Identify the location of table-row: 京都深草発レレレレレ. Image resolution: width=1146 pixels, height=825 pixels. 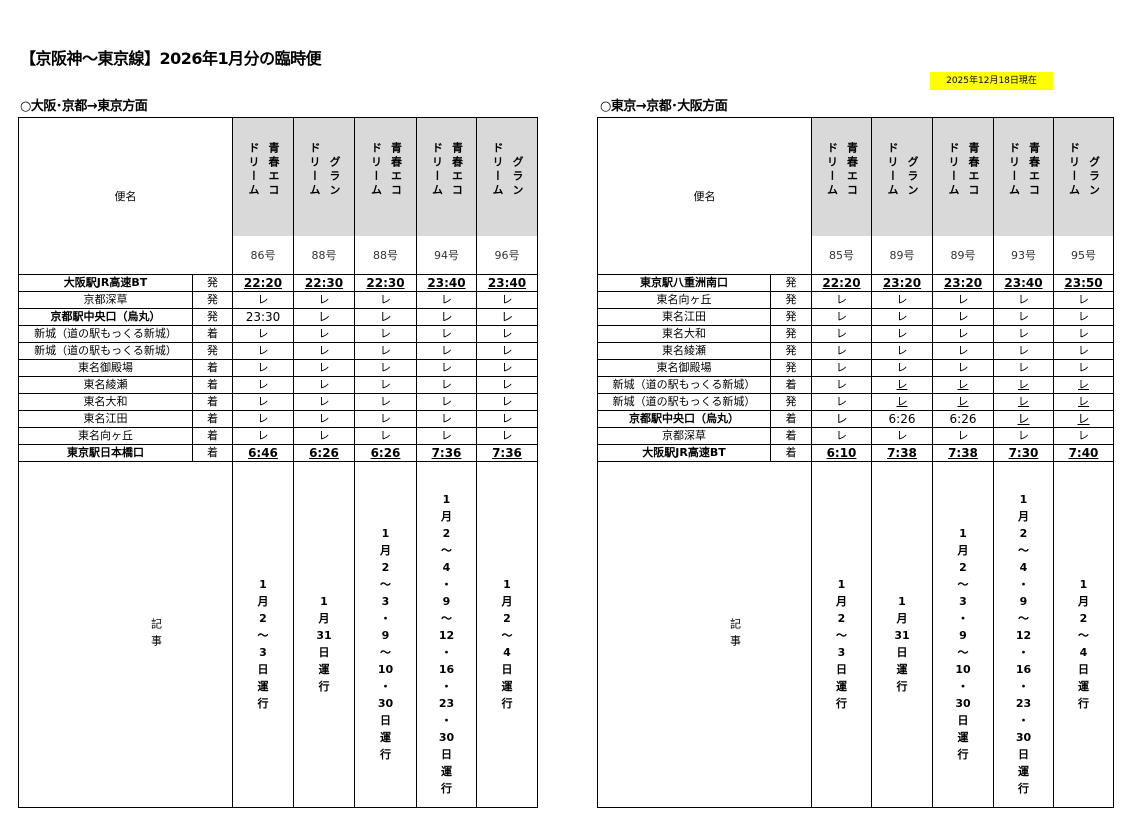
(278, 300).